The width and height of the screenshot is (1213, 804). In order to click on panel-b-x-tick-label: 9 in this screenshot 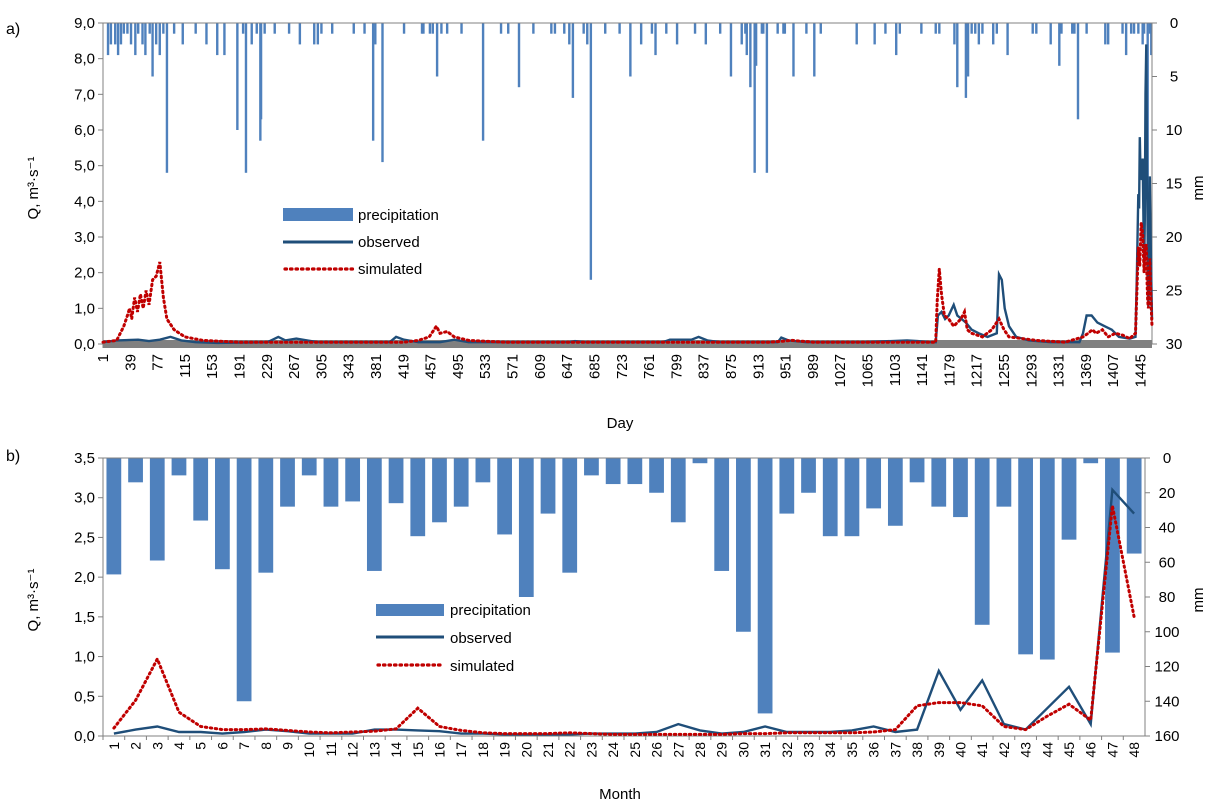, I will do `click(288, 746)`.